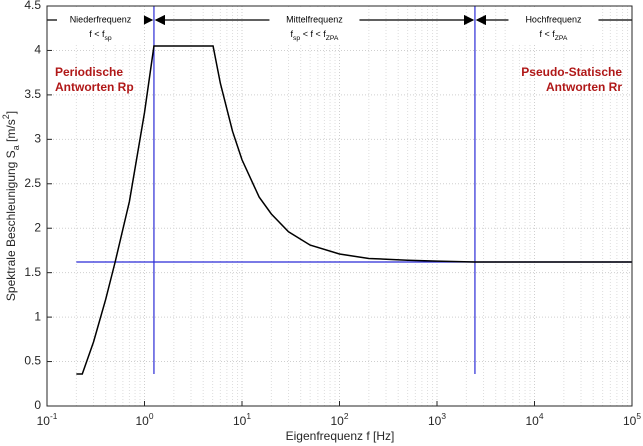  What do you see at coordinates (37, 405) in the screenshot?
I see `y-tick-label: 0` at bounding box center [37, 405].